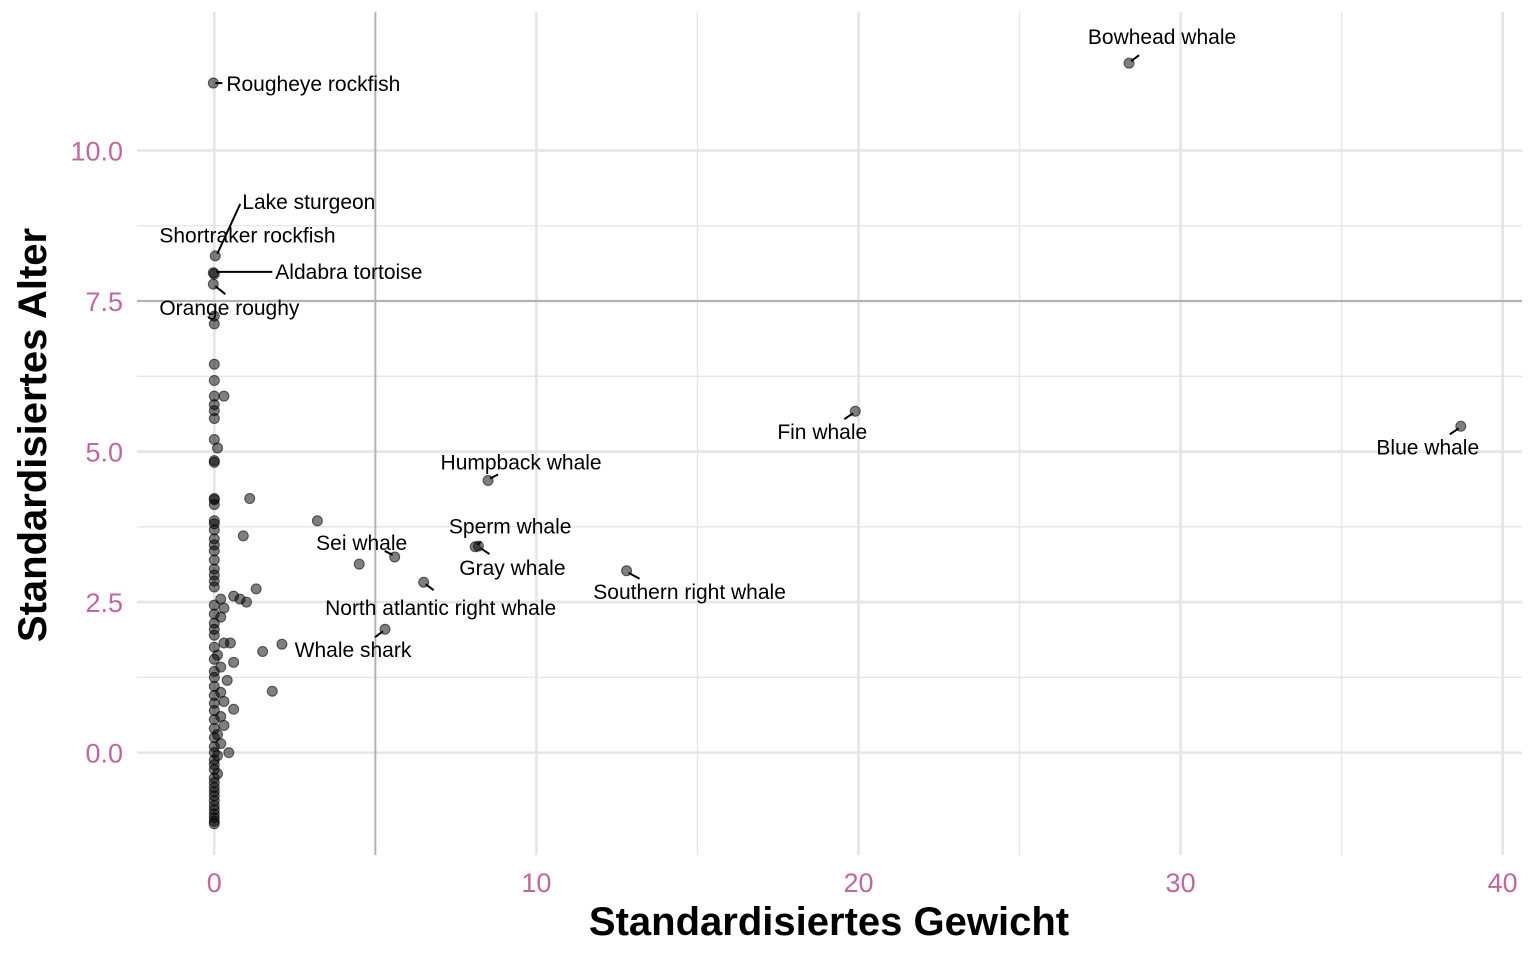 Image resolution: width=1536 pixels, height=960 pixels. What do you see at coordinates (1162, 37) in the screenshot?
I see `point-label: Bowhead whale` at bounding box center [1162, 37].